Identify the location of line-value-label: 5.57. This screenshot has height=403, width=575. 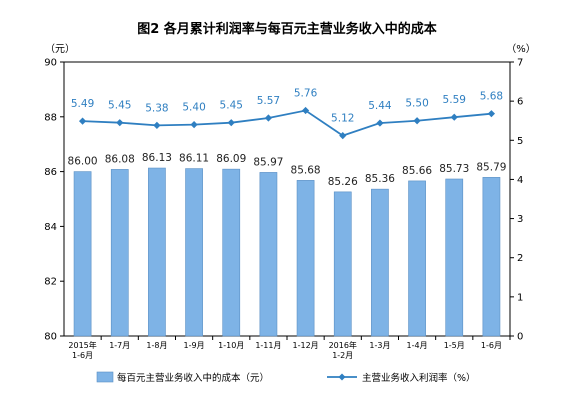
(268, 101).